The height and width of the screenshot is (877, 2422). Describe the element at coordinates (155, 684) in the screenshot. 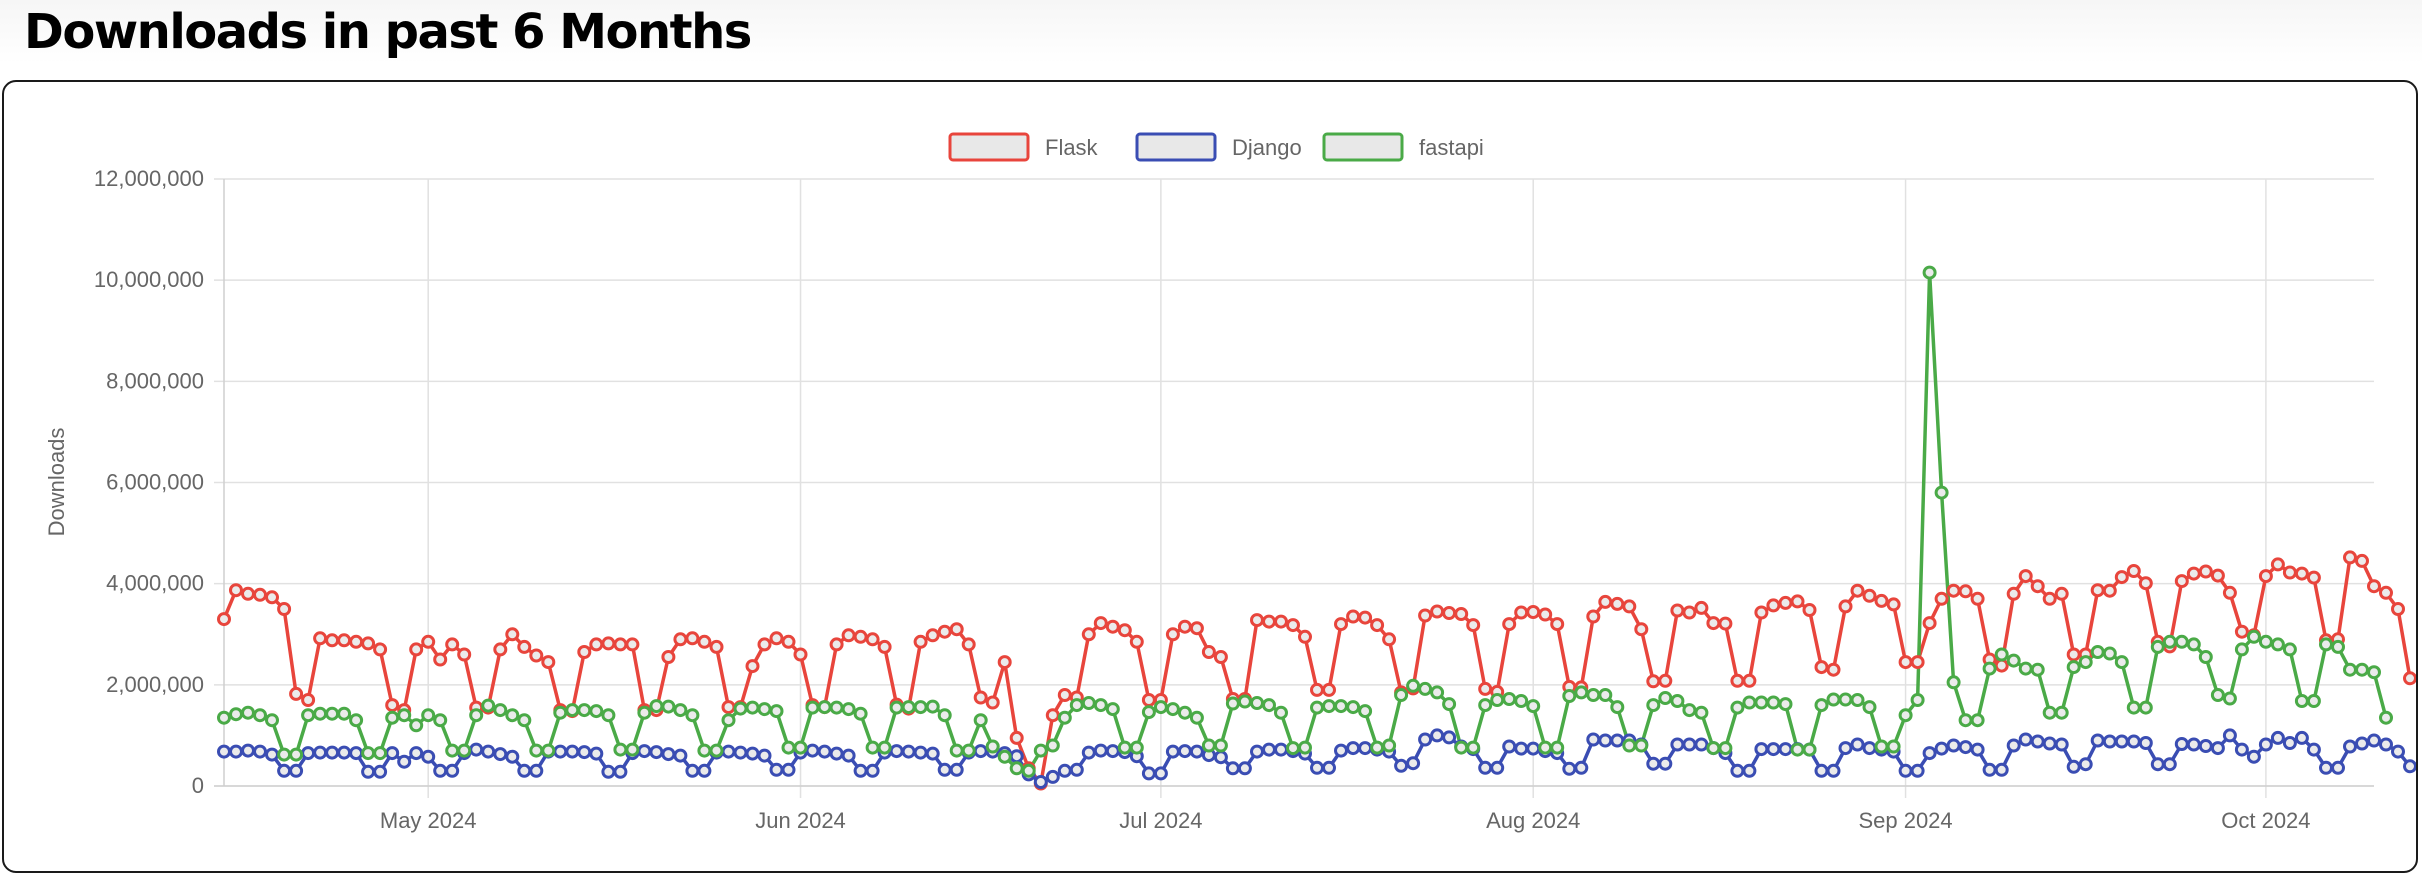

I see `y-tick-label: 2,000,000` at that location.